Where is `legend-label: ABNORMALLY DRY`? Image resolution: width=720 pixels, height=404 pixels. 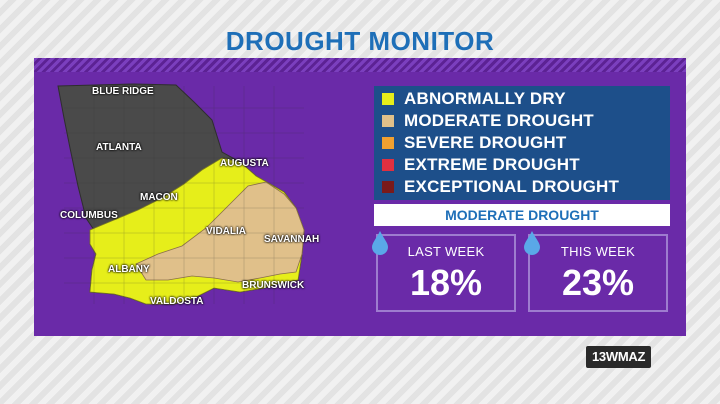 legend-label: ABNORMALLY DRY is located at coordinates (485, 98).